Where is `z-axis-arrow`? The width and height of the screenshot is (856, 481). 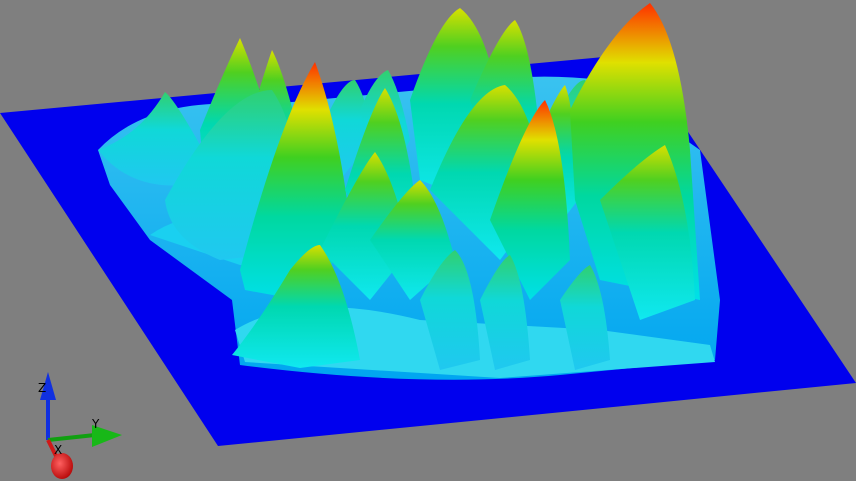 z-axis-arrow is located at coordinates (48, 386).